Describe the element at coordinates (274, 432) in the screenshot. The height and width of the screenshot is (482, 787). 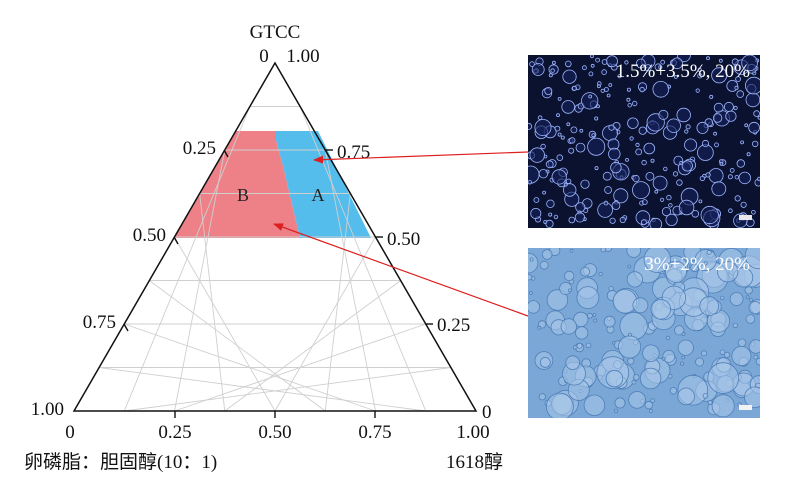
I see `bottom-tick-0.50: 0.50` at that location.